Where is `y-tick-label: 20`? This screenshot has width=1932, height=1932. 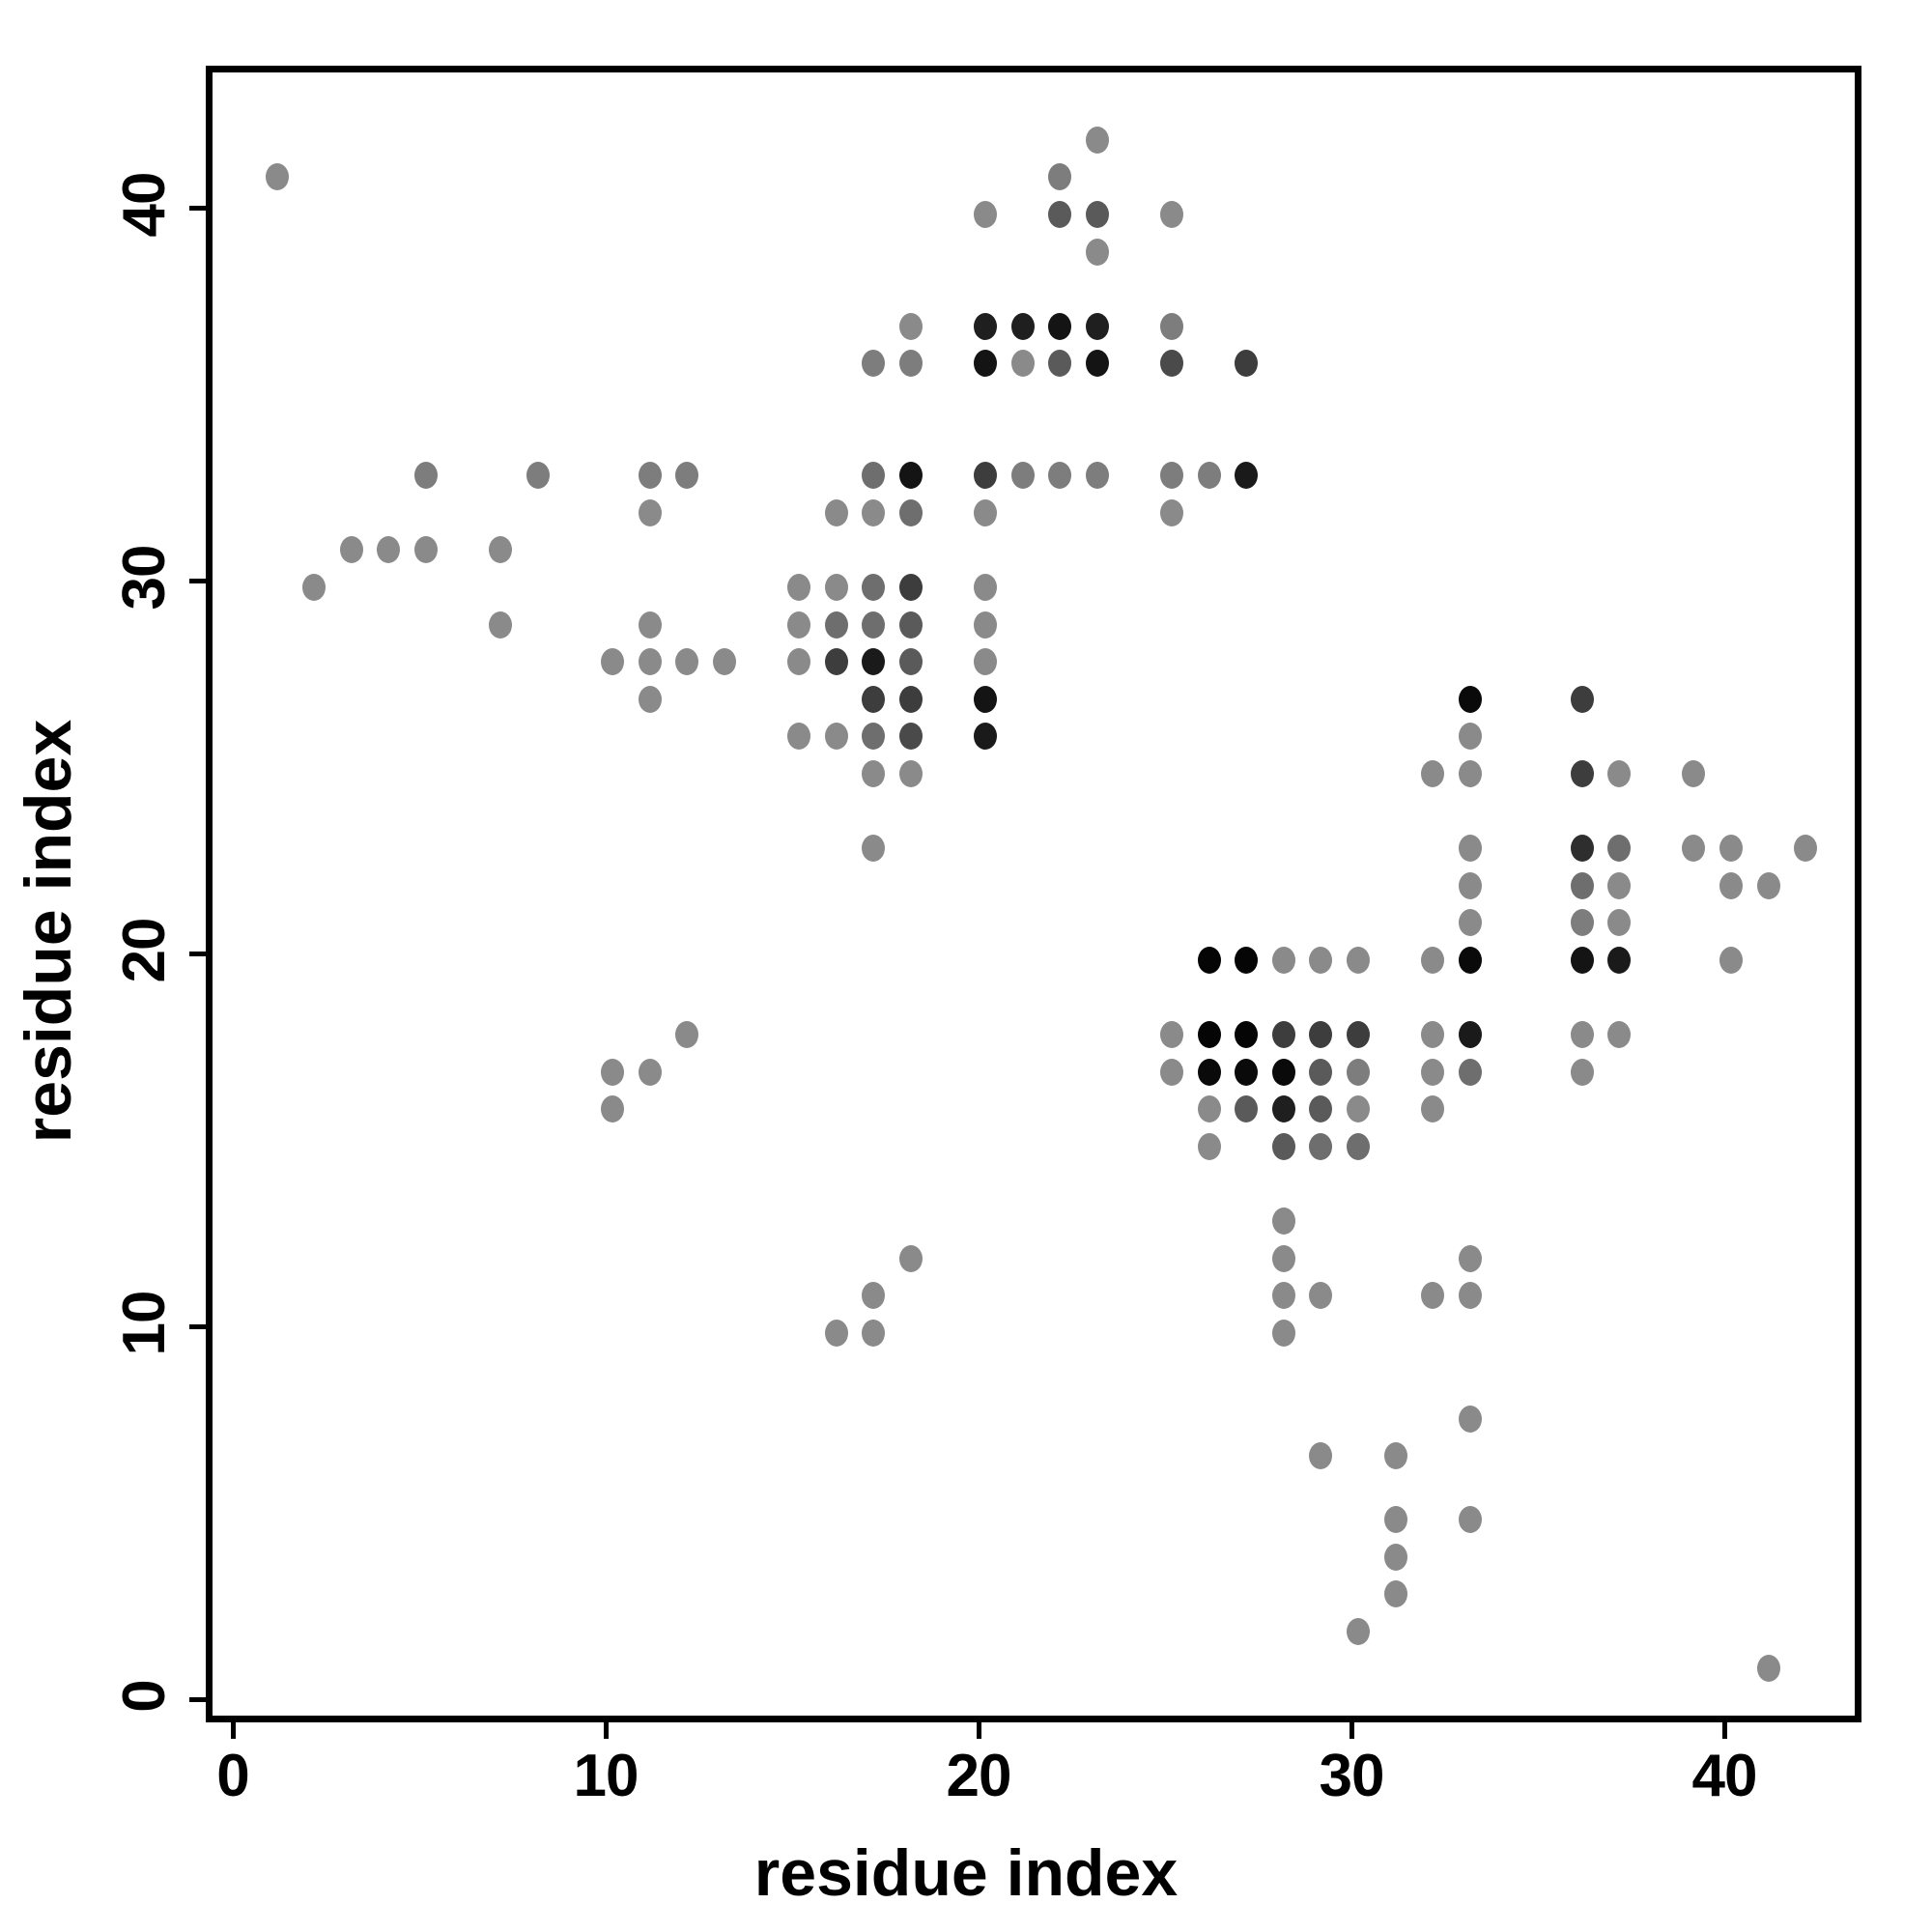
y-tick-label: 20 is located at coordinates (144, 950).